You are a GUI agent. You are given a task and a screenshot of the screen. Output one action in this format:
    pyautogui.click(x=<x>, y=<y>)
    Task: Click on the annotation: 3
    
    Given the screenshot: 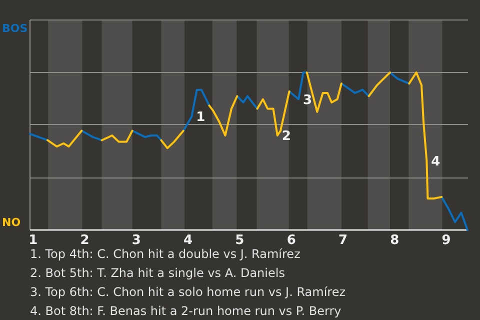 What is the action you would take?
    pyautogui.click(x=307, y=100)
    